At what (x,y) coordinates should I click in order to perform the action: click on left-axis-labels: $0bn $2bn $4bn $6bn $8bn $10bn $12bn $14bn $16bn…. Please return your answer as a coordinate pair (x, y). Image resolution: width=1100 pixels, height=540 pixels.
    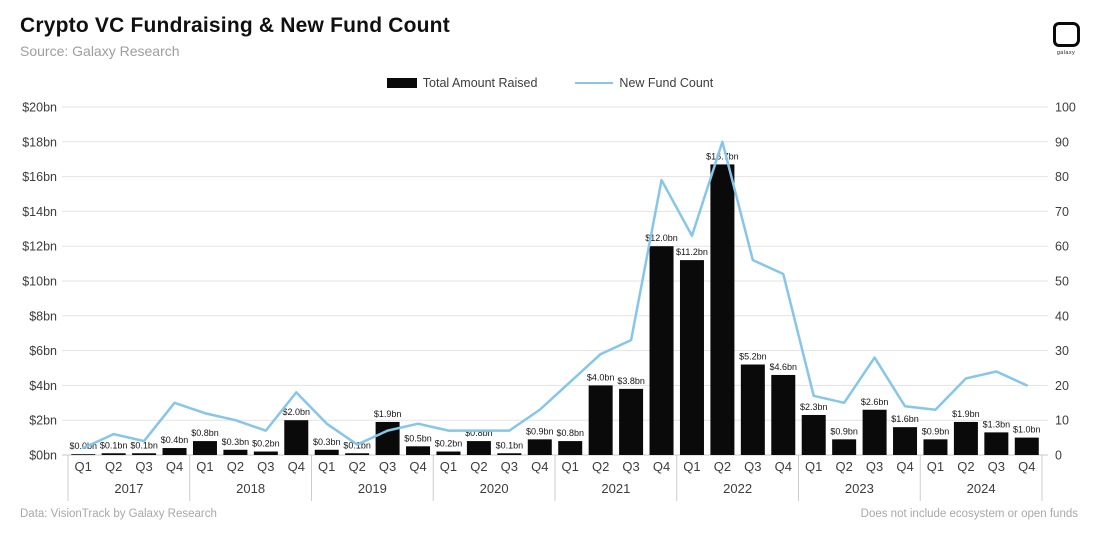
    Looking at the image, I should click on (39, 282).